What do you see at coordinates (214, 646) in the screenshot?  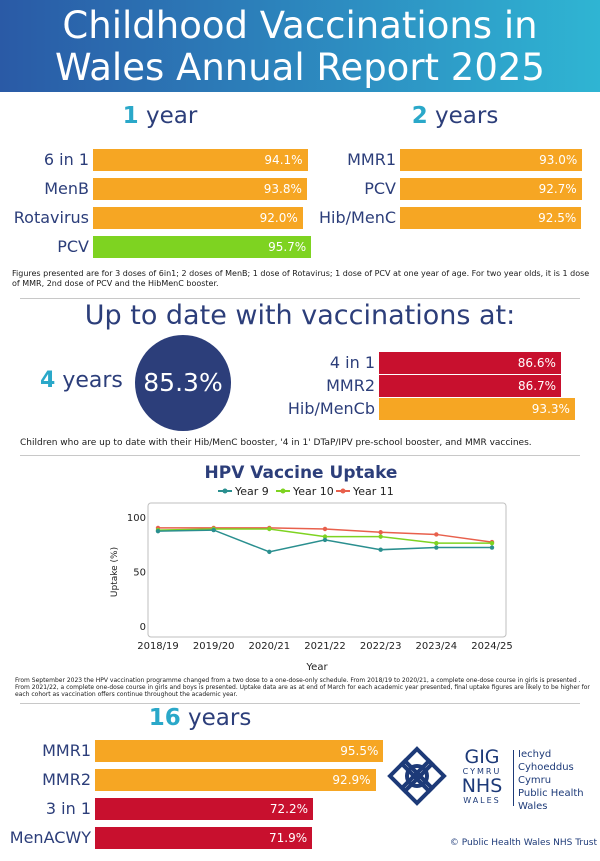 I see `x-tick-label: 2019/20` at bounding box center [214, 646].